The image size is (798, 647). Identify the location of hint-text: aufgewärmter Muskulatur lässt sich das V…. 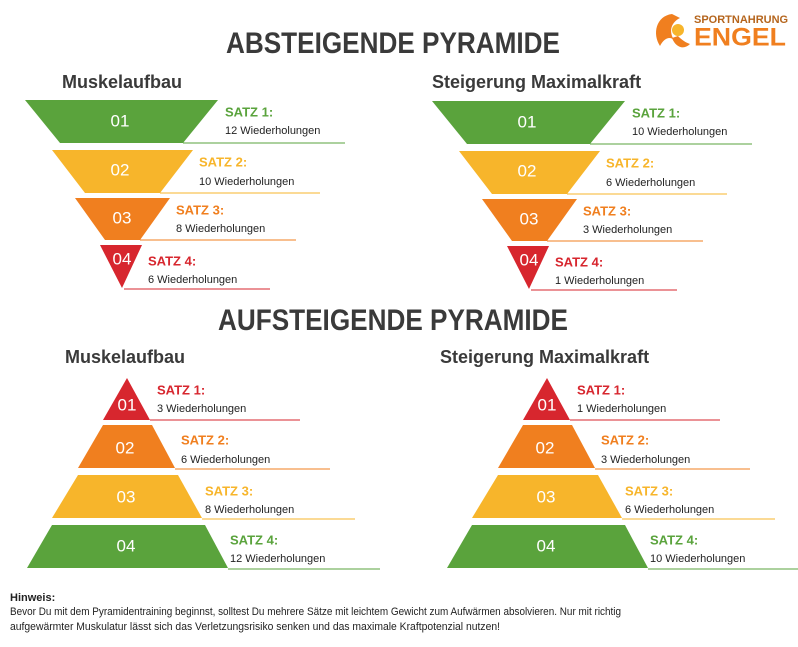
(255, 627).